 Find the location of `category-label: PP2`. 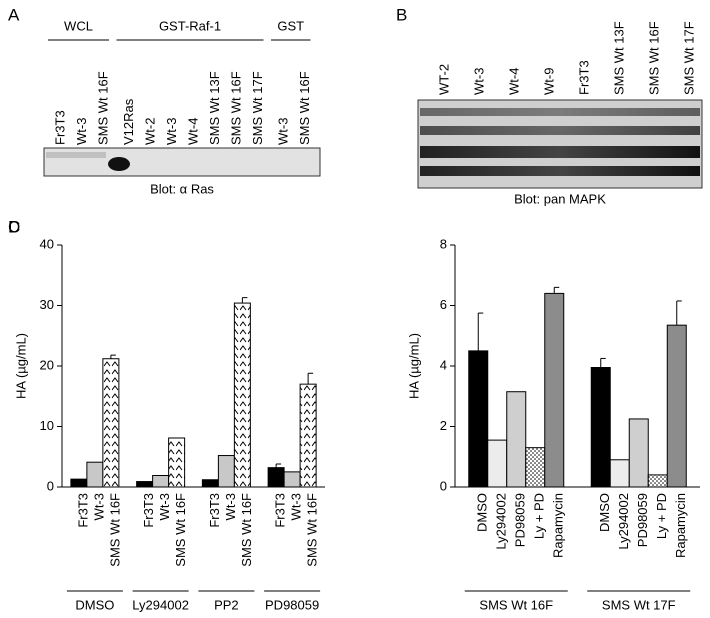

category-label: PP2 is located at coordinates (226, 604).